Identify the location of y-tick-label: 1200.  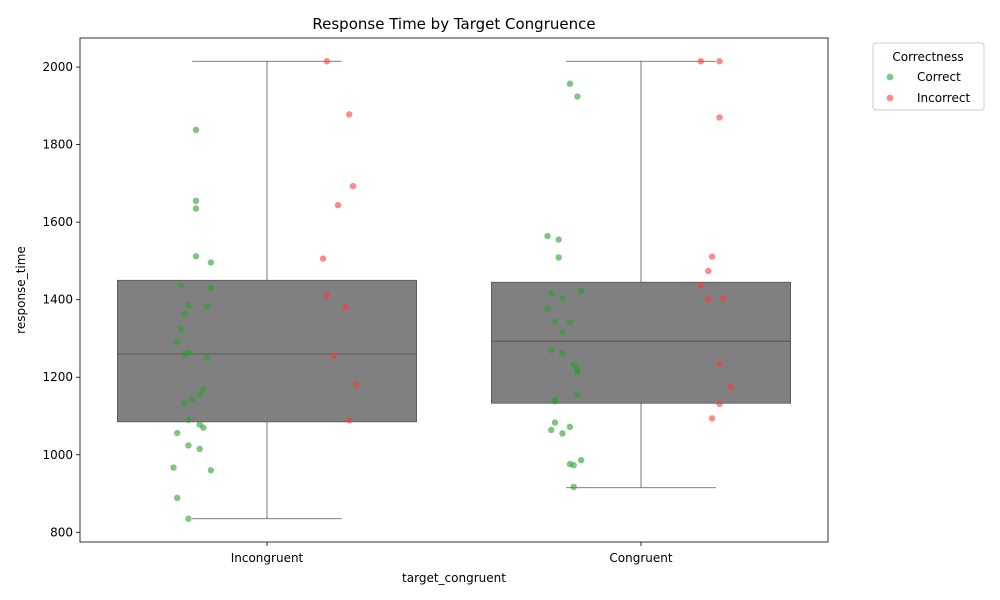
(57, 377).